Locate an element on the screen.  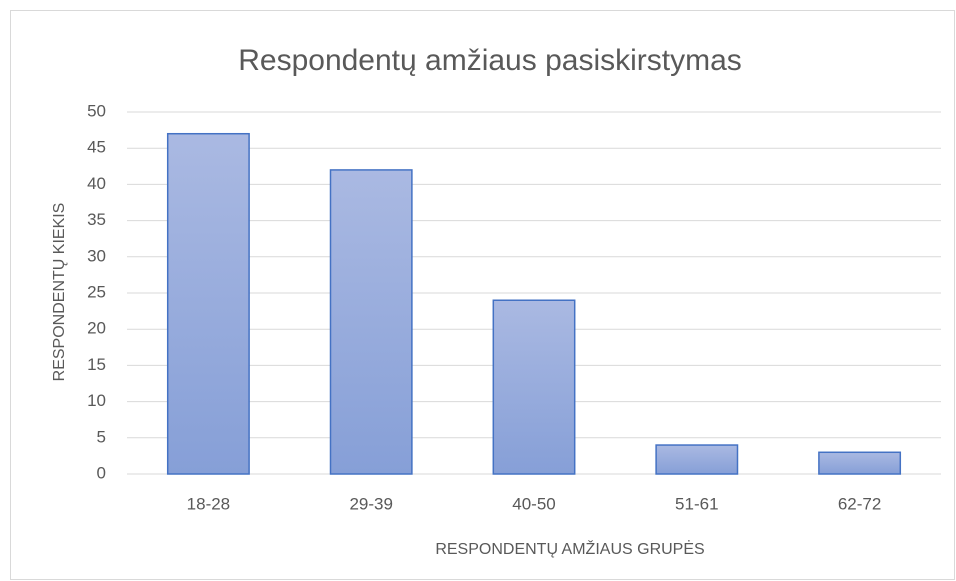
chart-title: Respondentų amžiaus pasiskirstymas is located at coordinates (490, 60).